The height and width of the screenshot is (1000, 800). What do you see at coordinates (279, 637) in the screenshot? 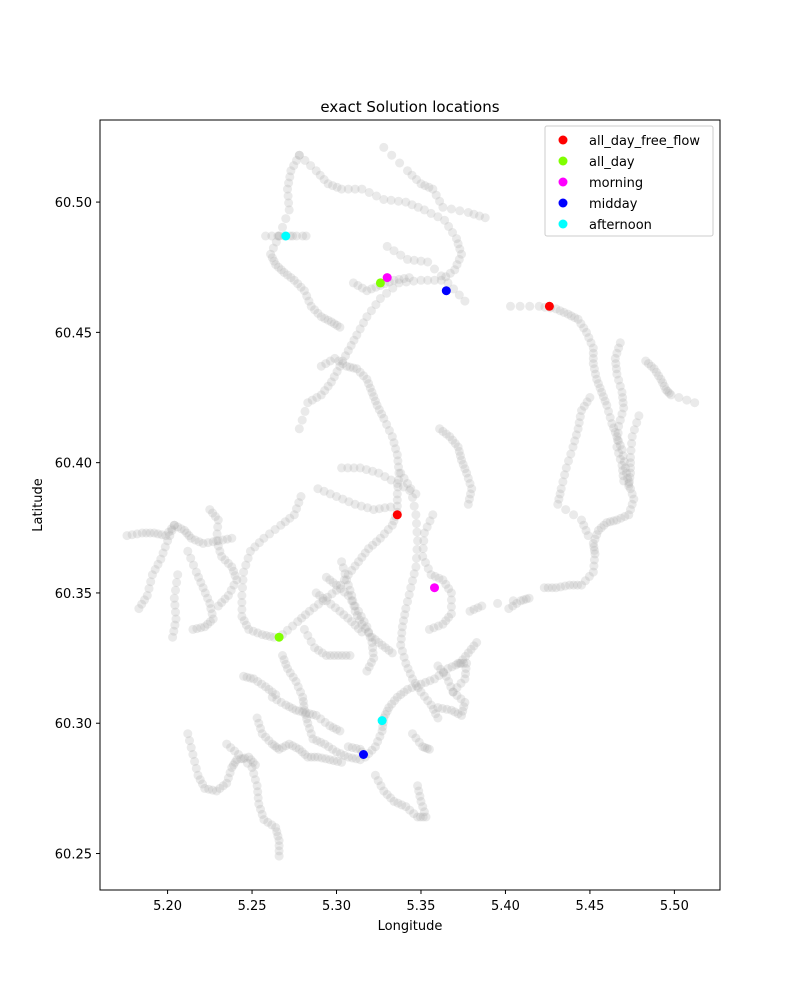
I see `solution-point-all-day` at bounding box center [279, 637].